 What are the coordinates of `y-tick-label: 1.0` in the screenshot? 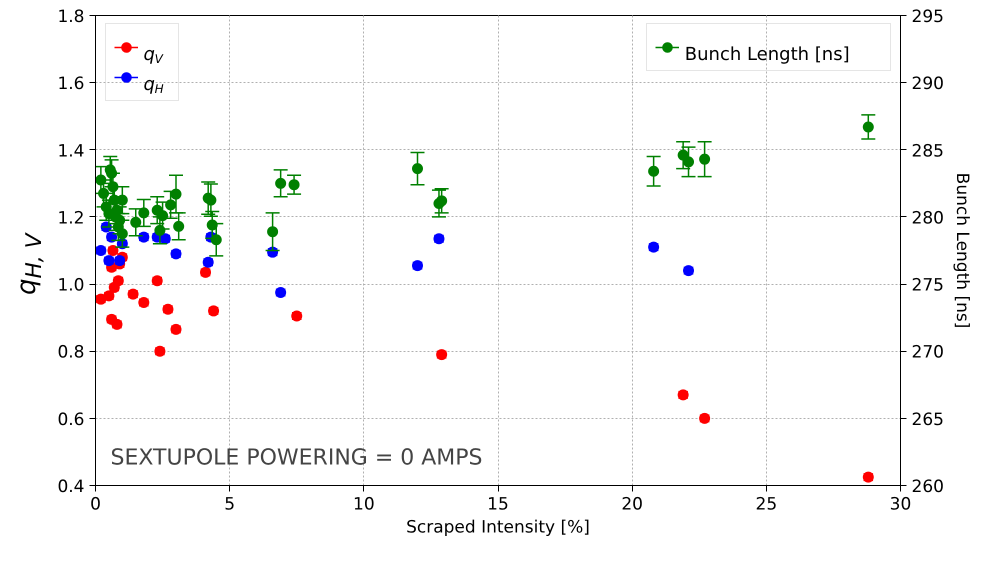 It's located at (71, 286).